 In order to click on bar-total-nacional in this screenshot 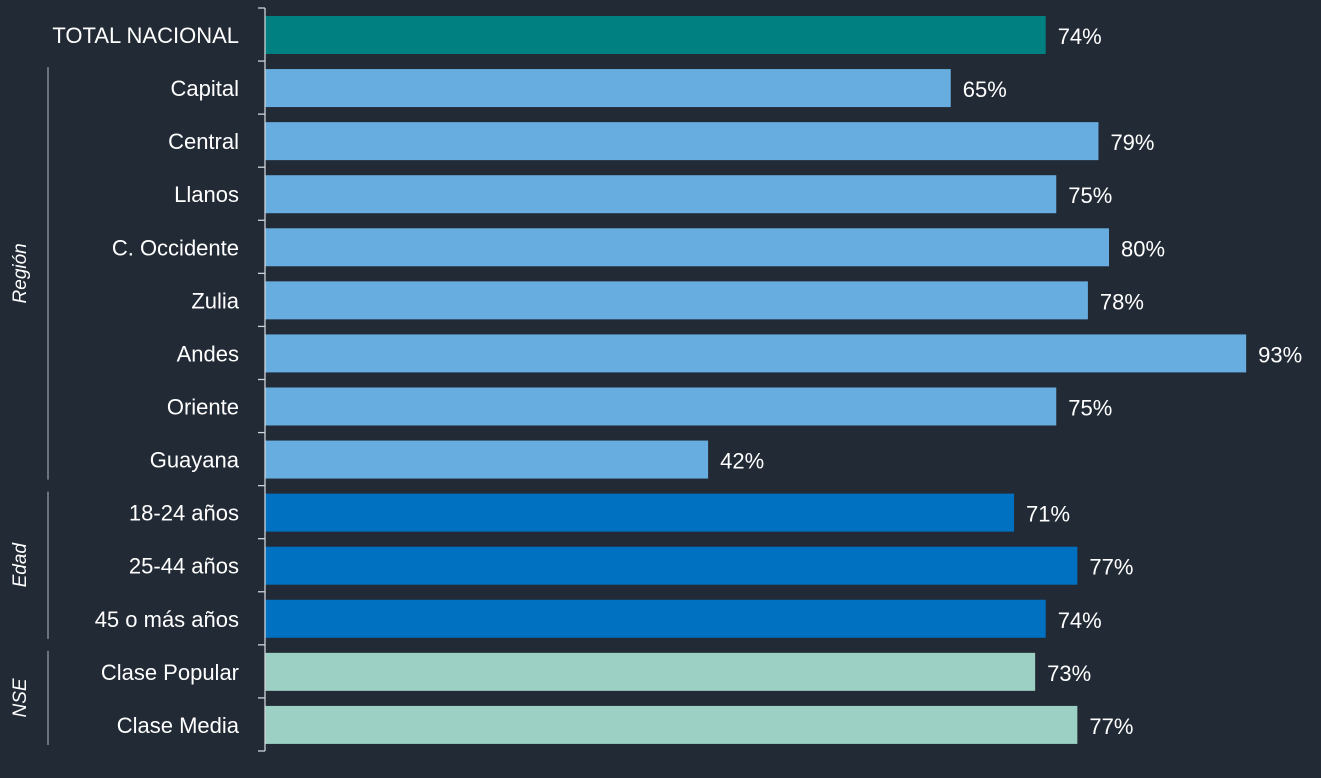, I will do `click(655, 35)`.